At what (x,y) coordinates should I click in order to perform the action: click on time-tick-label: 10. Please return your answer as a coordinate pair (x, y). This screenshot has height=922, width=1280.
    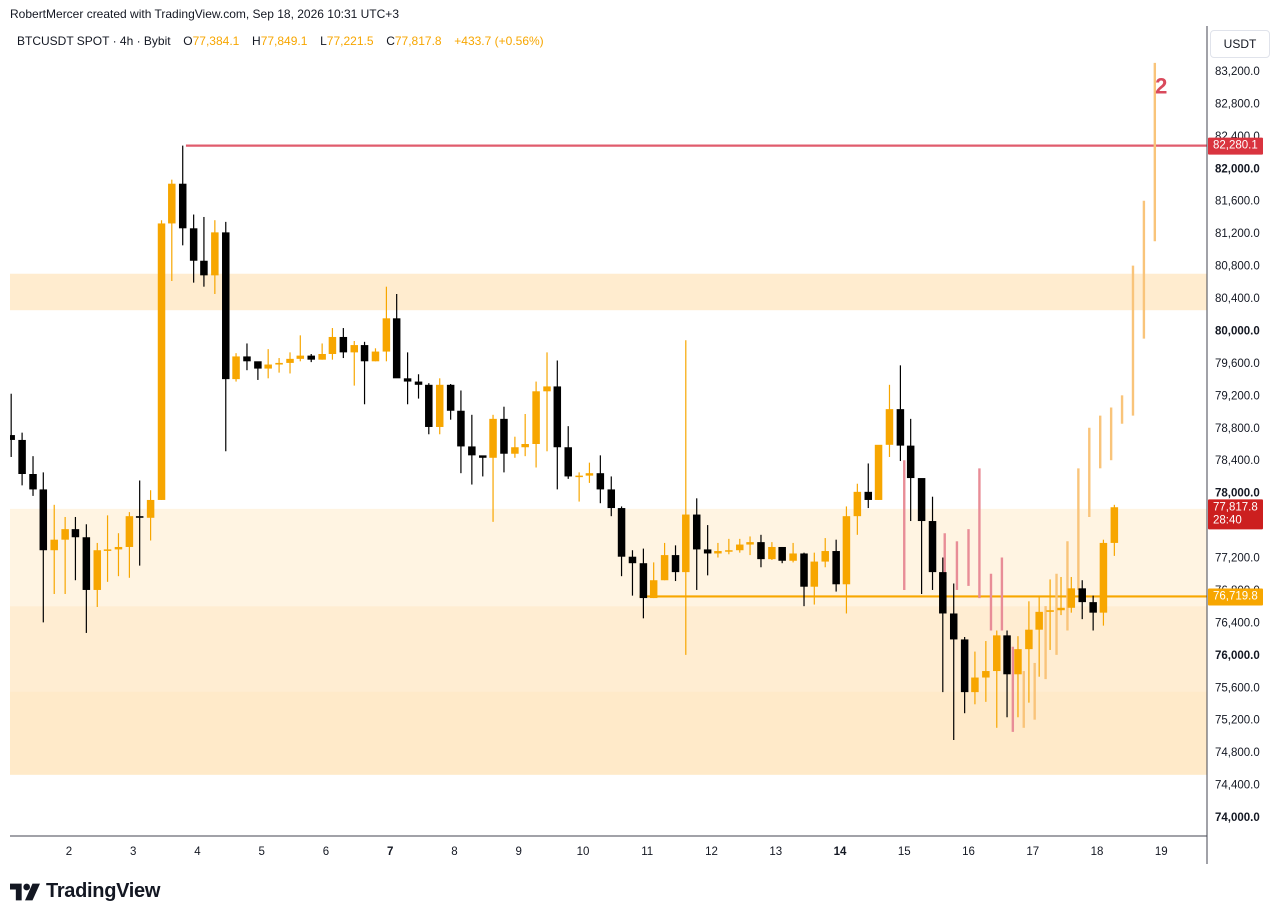
    Looking at the image, I should click on (583, 852).